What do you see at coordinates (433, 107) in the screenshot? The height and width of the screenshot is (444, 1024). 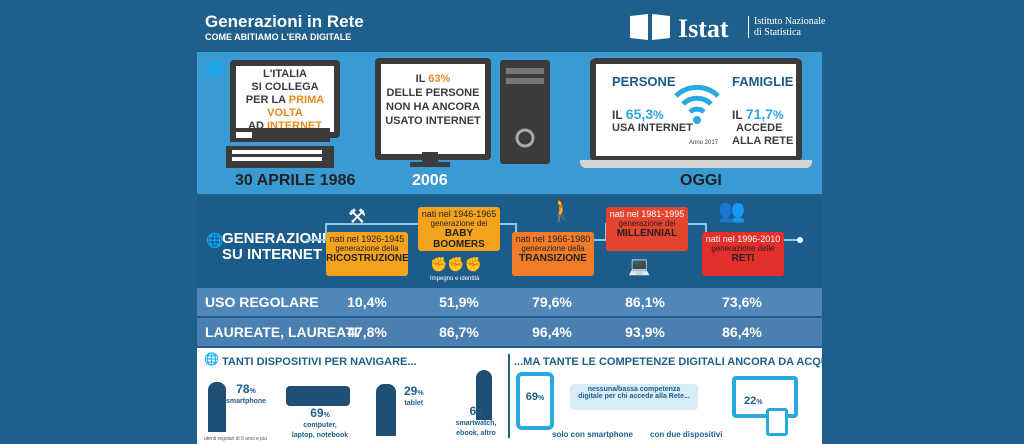 I see `tv2-line3: NON HA ANCORA` at bounding box center [433, 107].